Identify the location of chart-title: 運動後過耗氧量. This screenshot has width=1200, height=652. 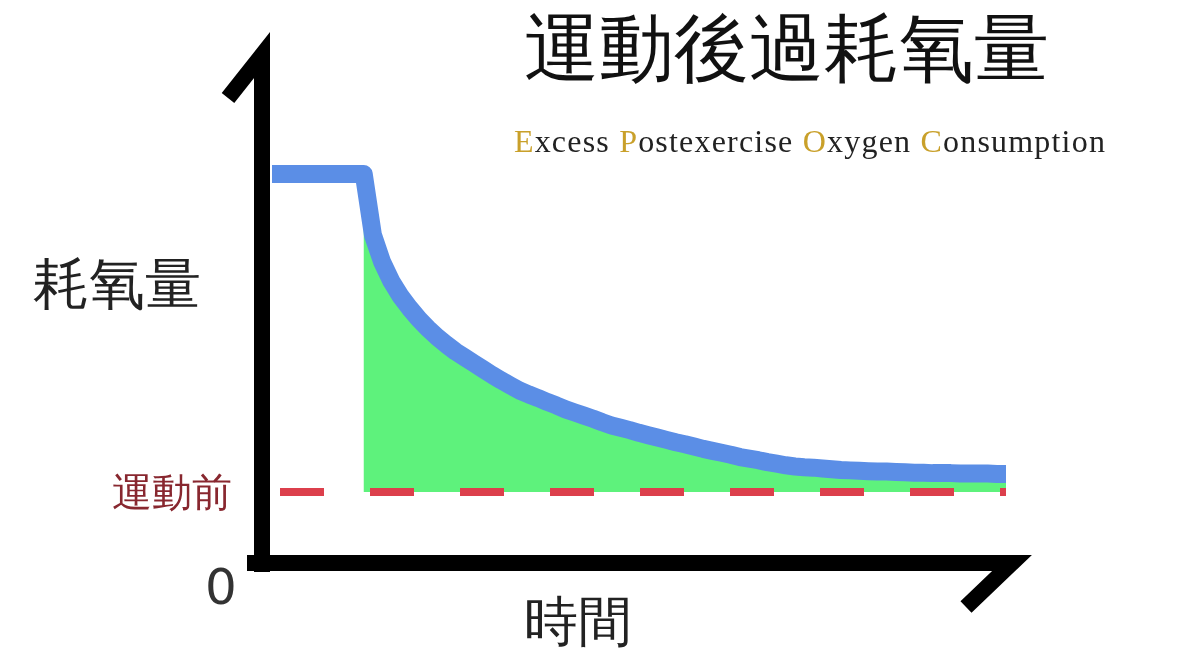
(786, 48).